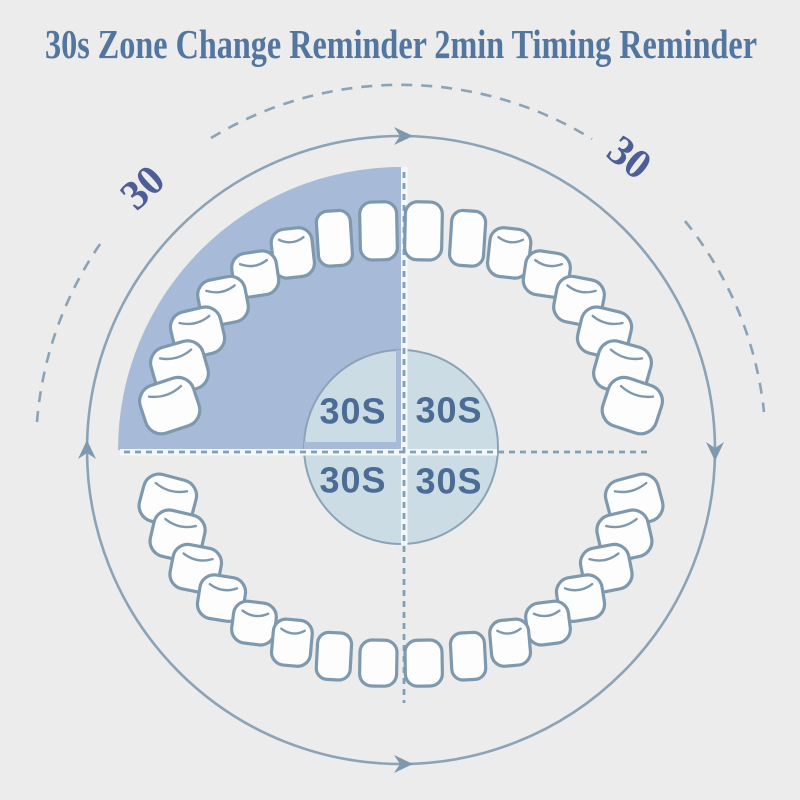 The width and height of the screenshot is (800, 800). Describe the element at coordinates (403, 136) in the screenshot. I see `arrow-top` at that location.